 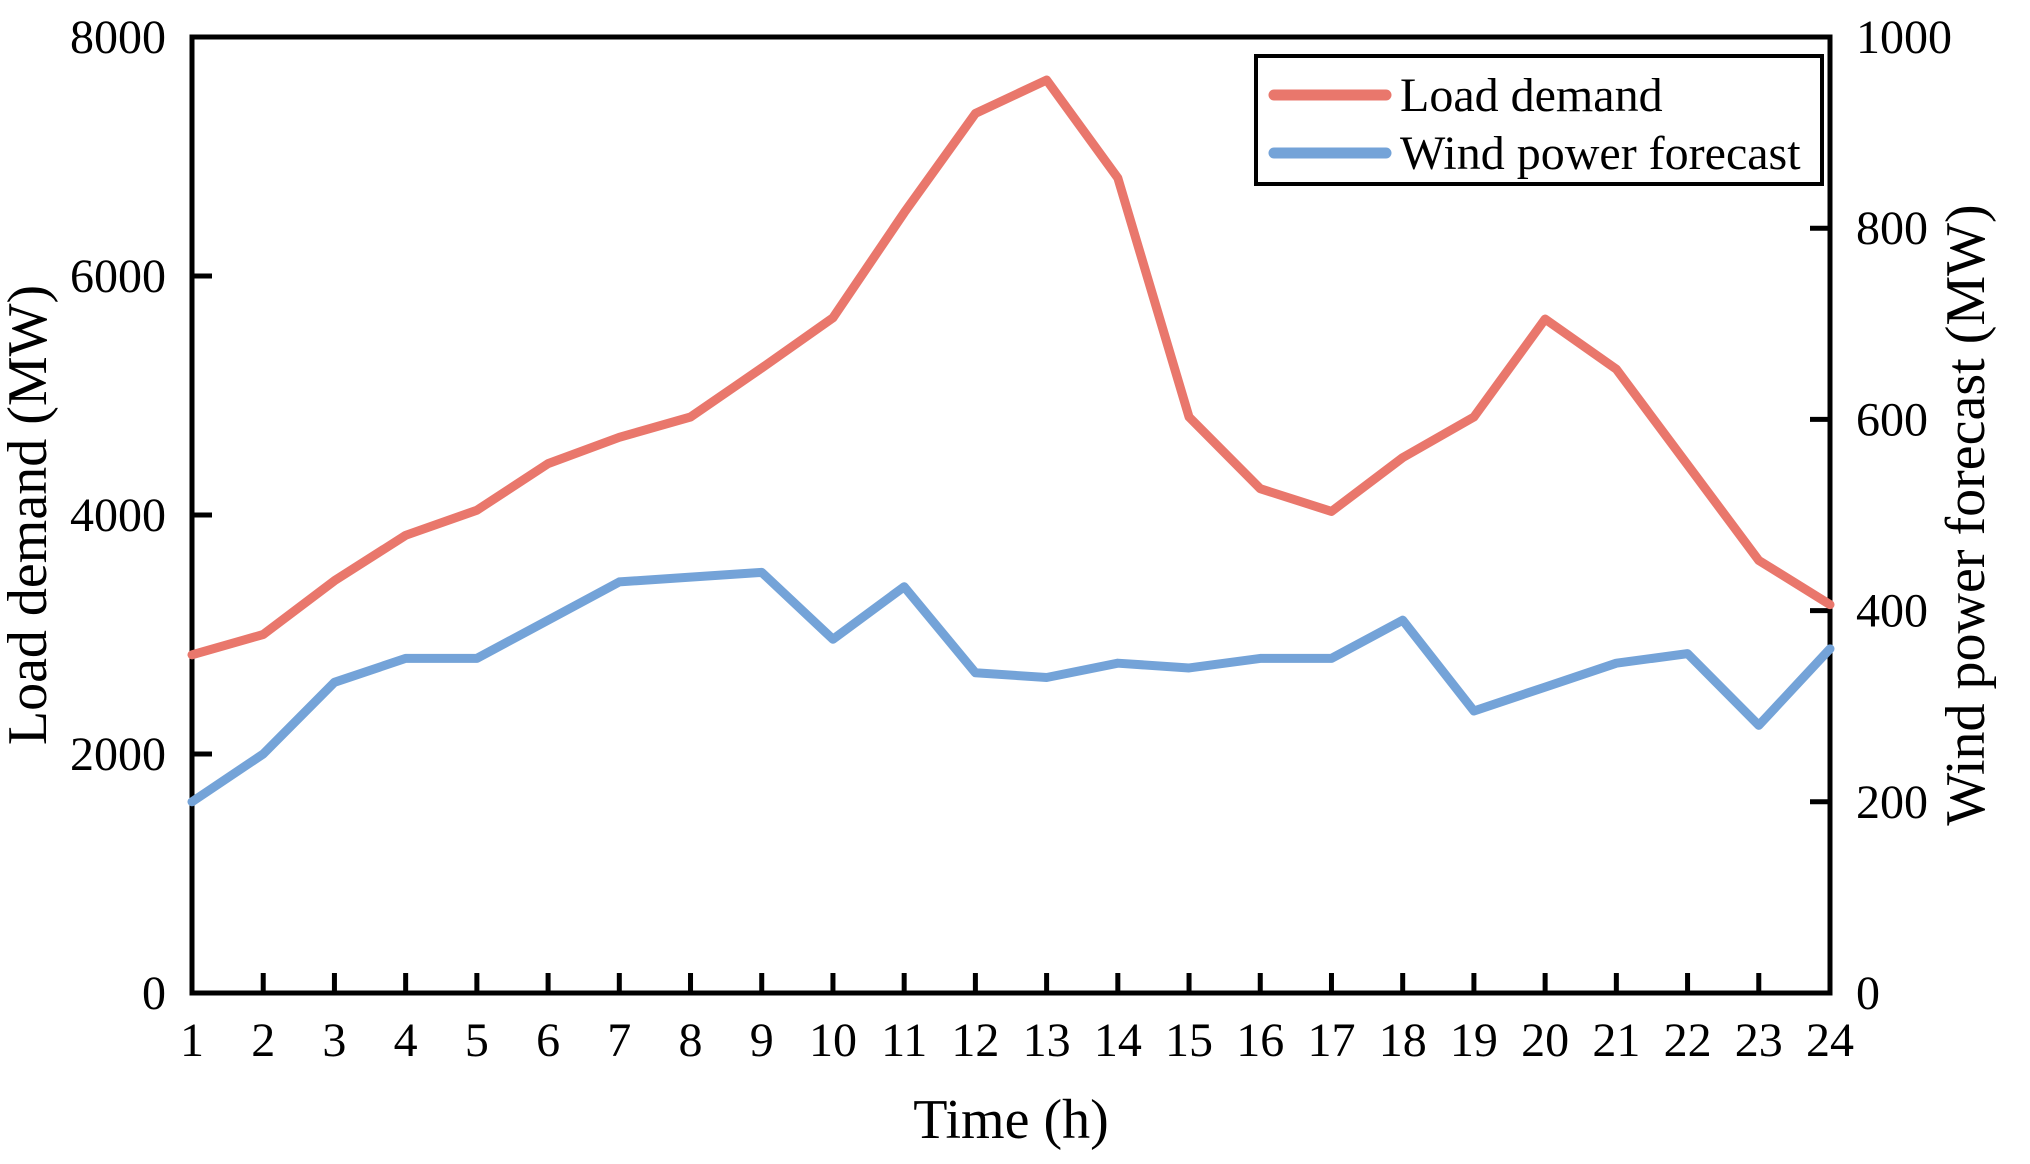 What do you see at coordinates (334, 1040) in the screenshot?
I see `x-tick-label: 3` at bounding box center [334, 1040].